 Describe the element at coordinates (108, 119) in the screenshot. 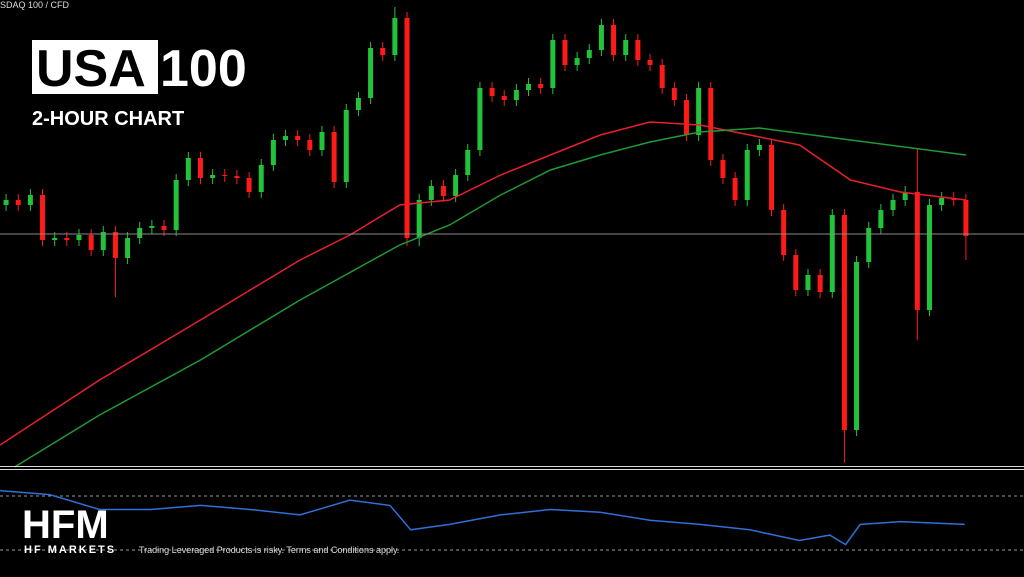

I see `subtitle: 2-HOUR CHART` at that location.